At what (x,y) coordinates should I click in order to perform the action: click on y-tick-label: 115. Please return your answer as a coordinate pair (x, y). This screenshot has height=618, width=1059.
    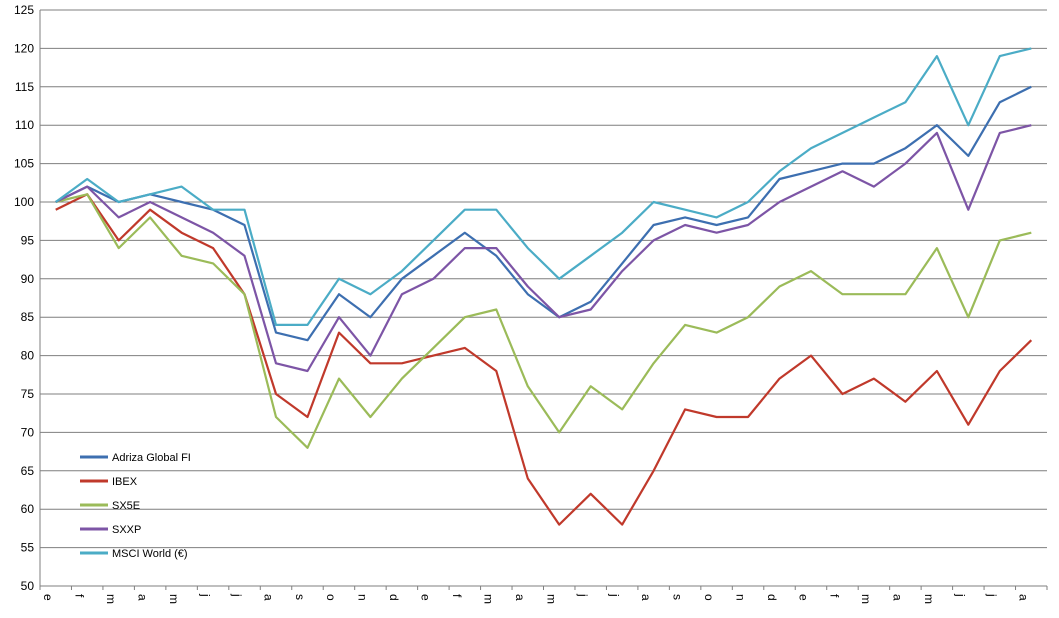
    Looking at the image, I should click on (24, 87).